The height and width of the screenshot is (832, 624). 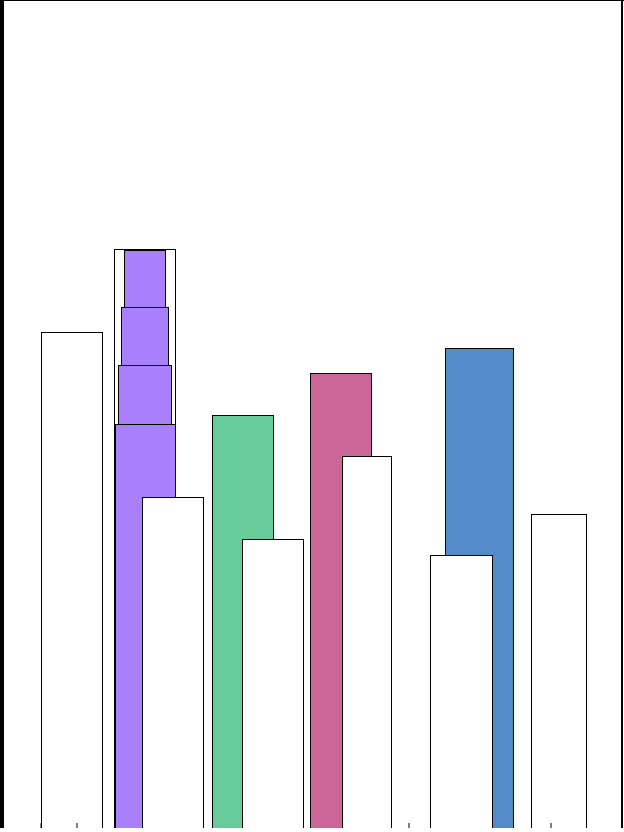 I want to click on frame-left-edge, so click(x=2, y=414).